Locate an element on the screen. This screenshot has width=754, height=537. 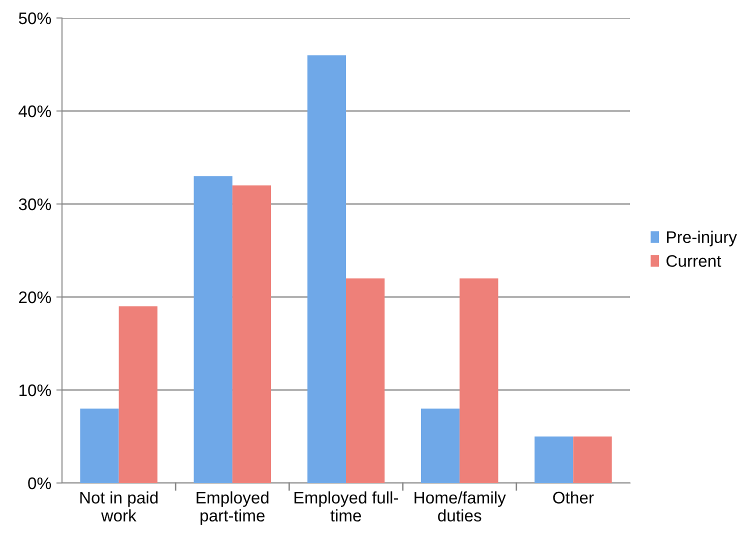
y-tick-label: 20% is located at coordinates (35, 297).